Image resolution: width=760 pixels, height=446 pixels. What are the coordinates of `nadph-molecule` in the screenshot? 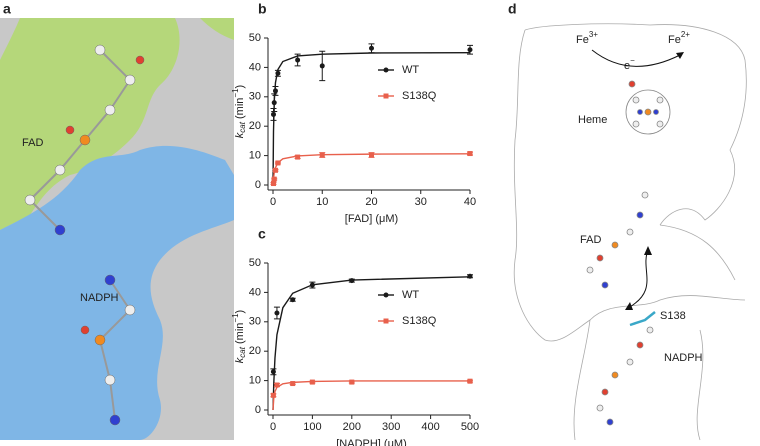 It's located at (625, 376).